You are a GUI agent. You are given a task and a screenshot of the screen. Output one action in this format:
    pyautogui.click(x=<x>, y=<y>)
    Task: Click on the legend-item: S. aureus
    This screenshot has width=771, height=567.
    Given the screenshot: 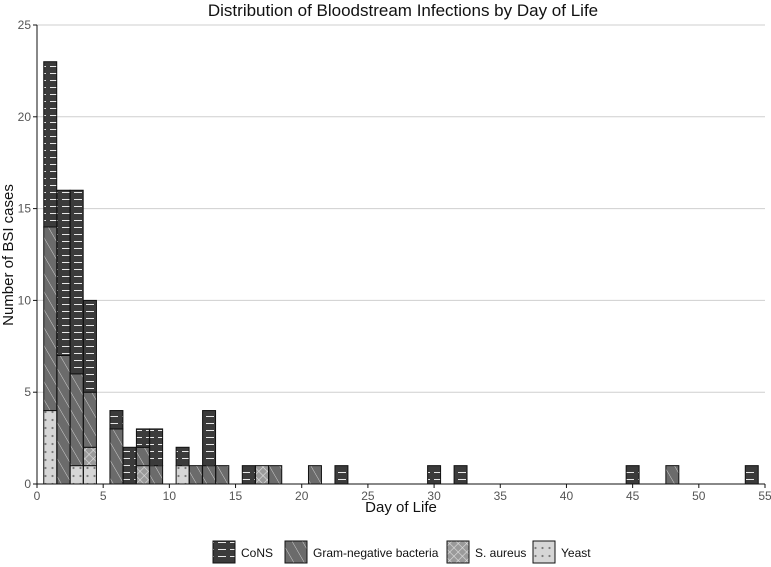 What is the action you would take?
    pyautogui.click(x=486, y=552)
    